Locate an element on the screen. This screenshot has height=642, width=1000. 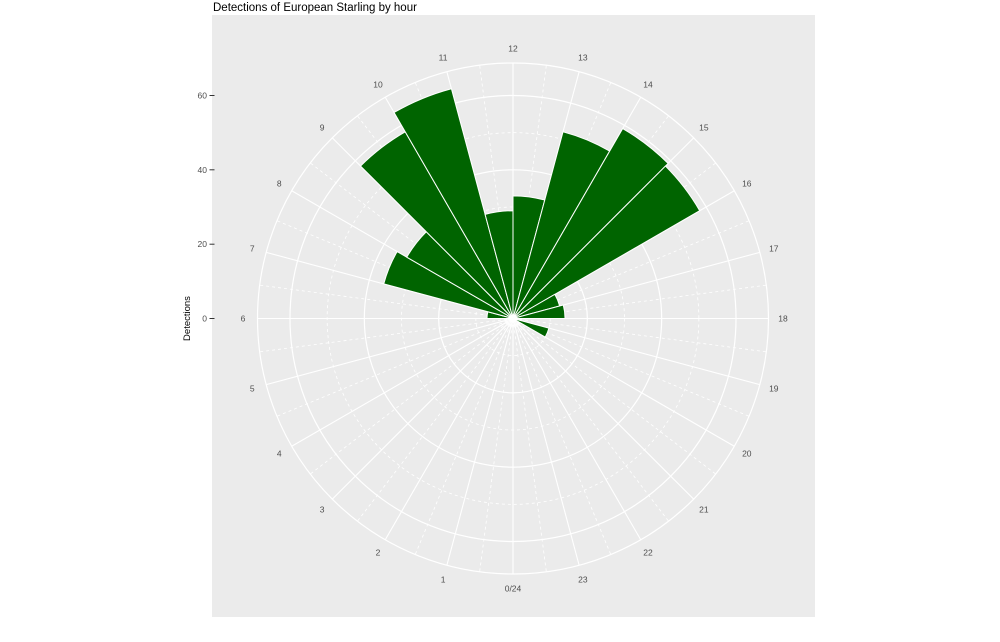
hour-label-23: 23 is located at coordinates (583, 579).